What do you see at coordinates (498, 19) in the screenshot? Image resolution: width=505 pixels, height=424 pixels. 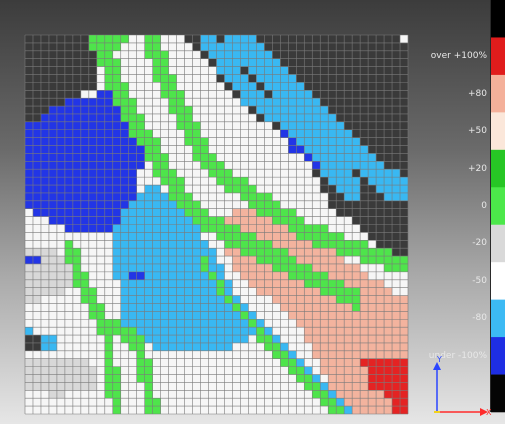 I see `legend-band` at bounding box center [498, 19].